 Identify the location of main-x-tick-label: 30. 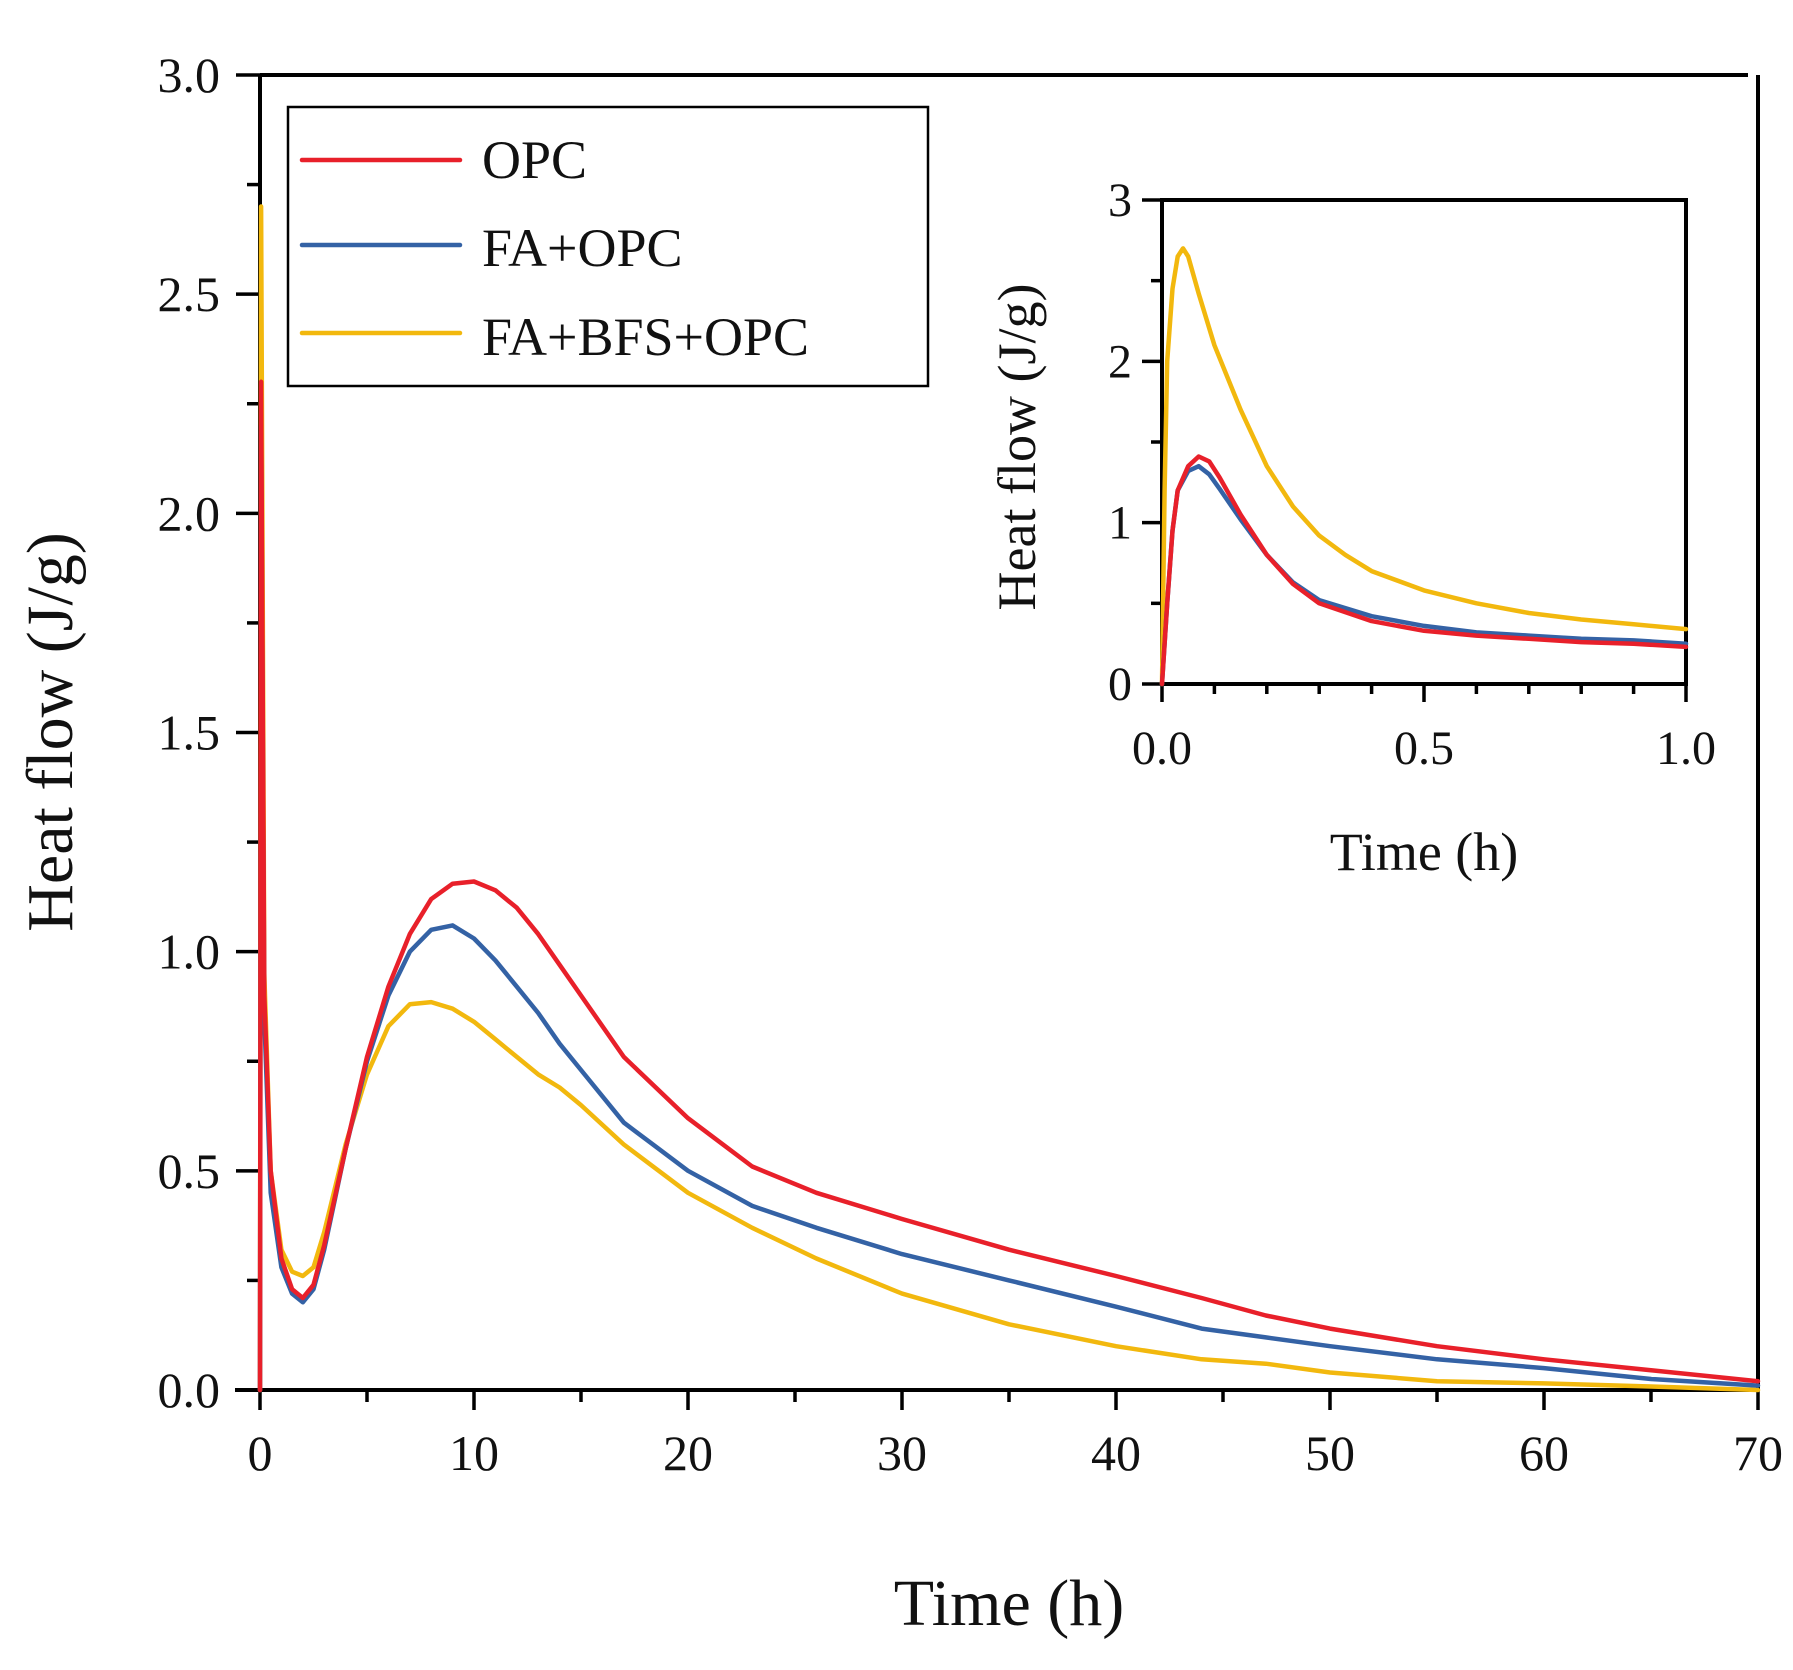
(902, 1453).